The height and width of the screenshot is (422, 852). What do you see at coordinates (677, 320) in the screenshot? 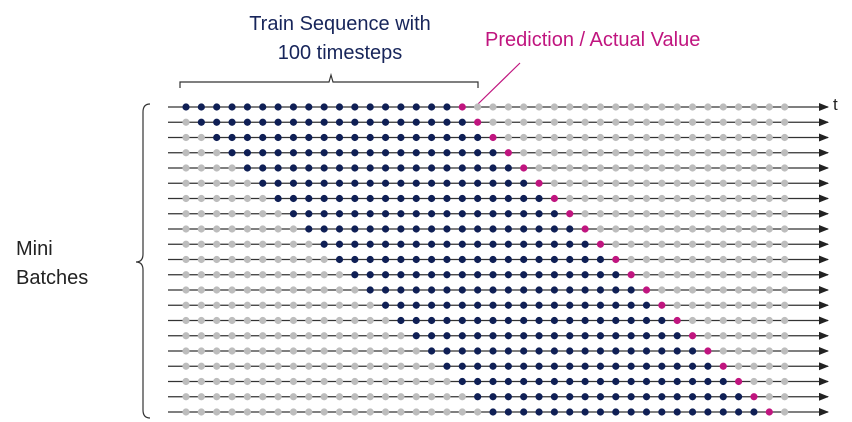
I see `prediction-dot` at bounding box center [677, 320].